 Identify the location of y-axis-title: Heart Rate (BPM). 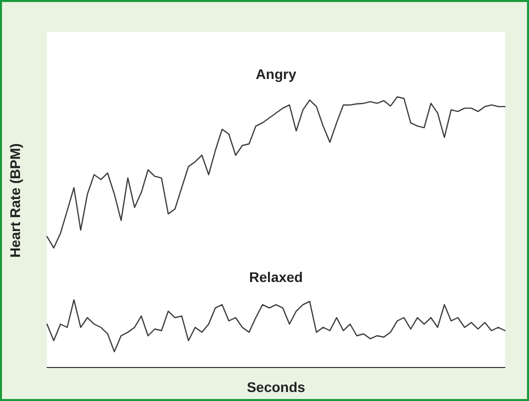
(15, 200).